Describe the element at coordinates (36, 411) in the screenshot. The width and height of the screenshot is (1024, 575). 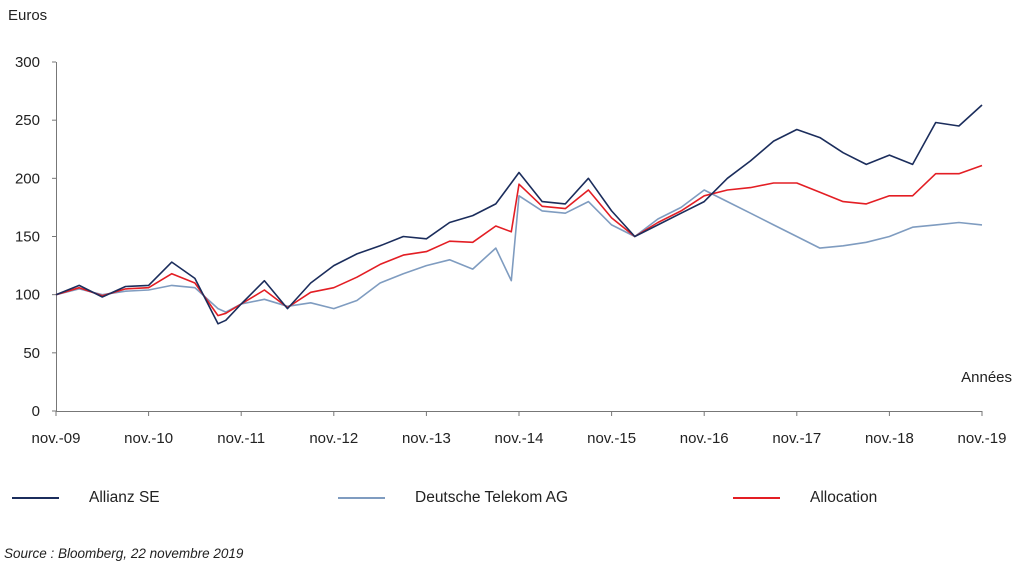
I see `y-tick-label: 0` at that location.